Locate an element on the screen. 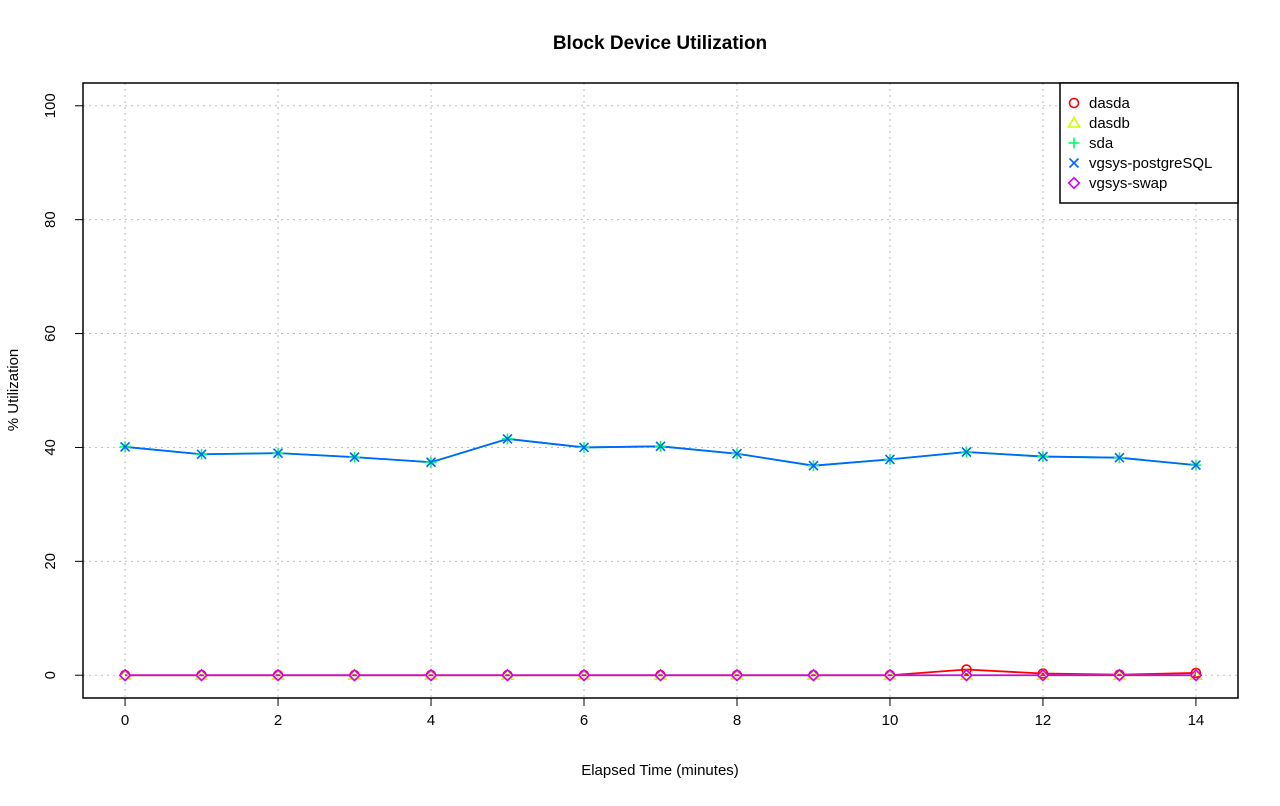 The image size is (1280, 806). legend-marker-dasdb is located at coordinates (1074, 121).